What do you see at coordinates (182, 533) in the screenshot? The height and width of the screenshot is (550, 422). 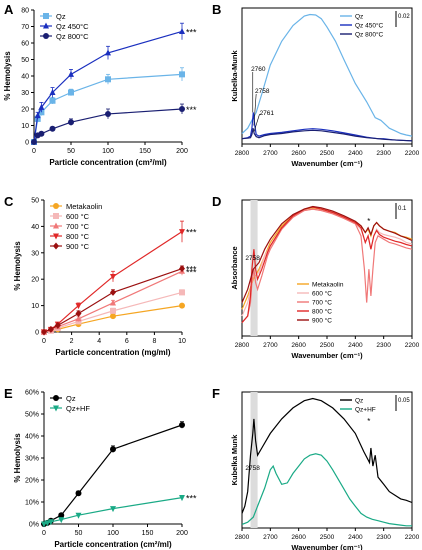 I see `x-tick-label: 200` at bounding box center [182, 533].